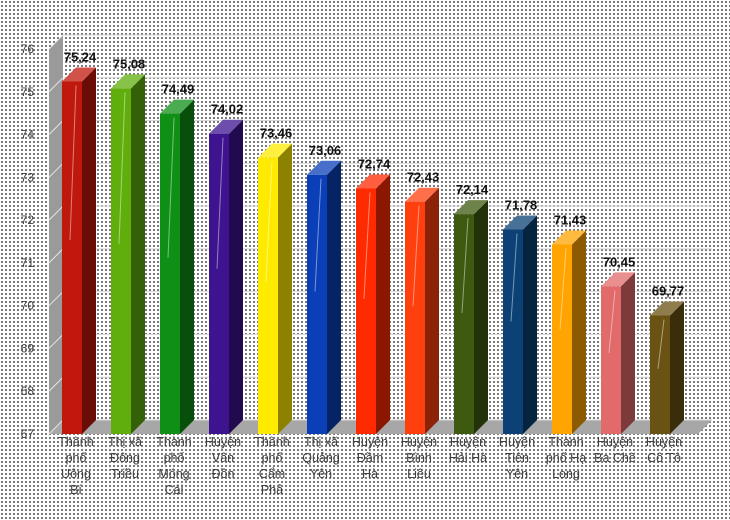 Image resolution: width=730 pixels, height=520 pixels. I want to click on data-label: 72,74, so click(374, 163).